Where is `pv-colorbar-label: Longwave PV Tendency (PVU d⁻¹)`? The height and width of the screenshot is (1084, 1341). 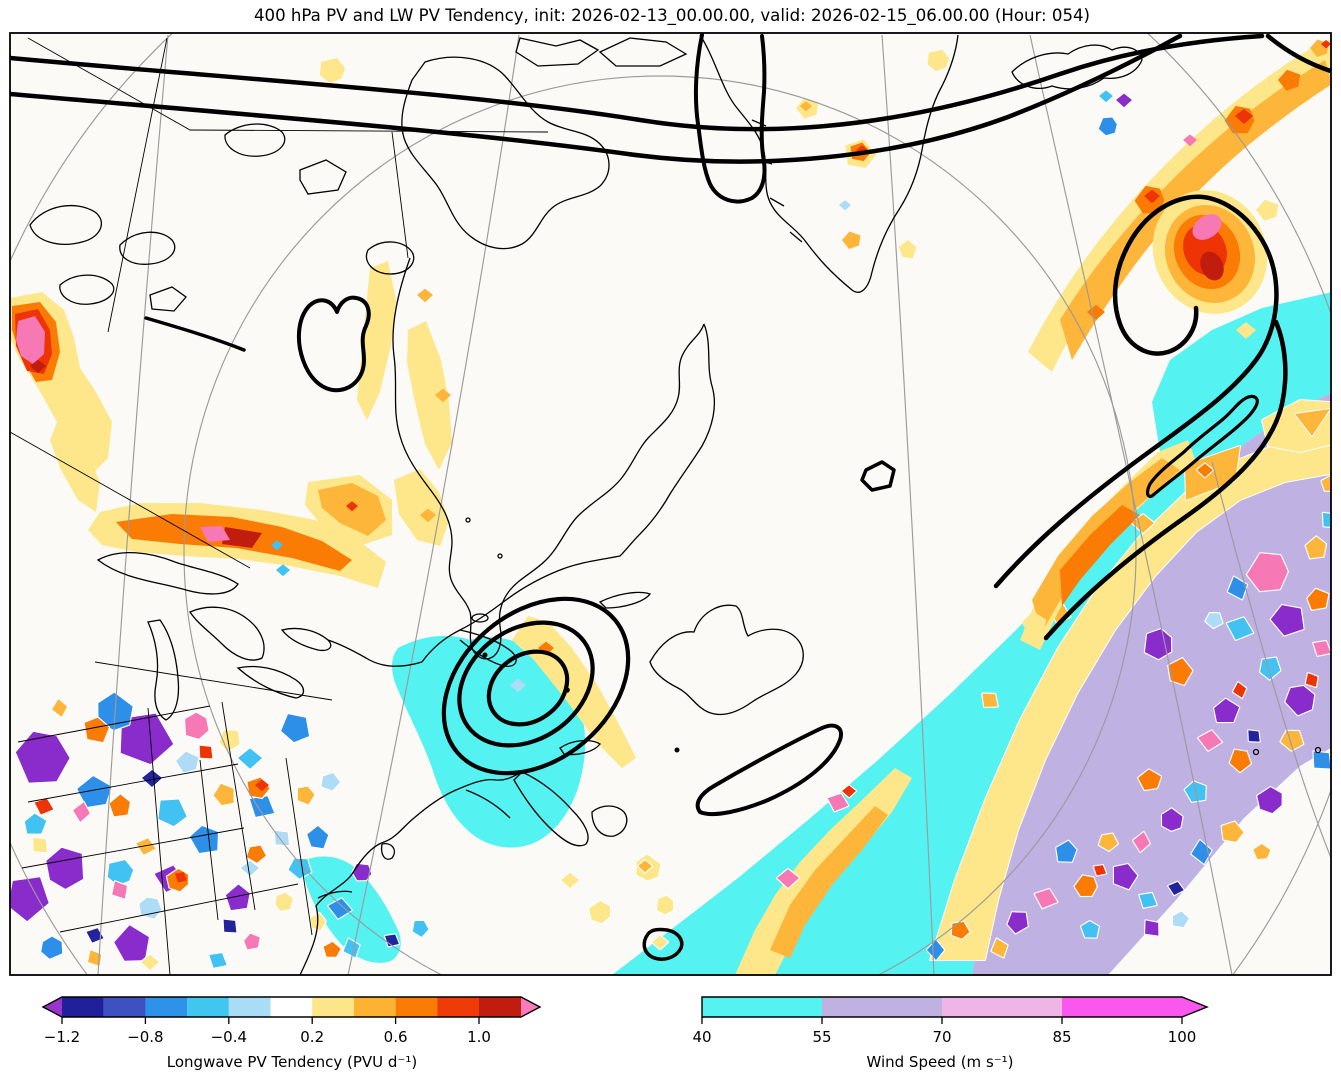
pv-colorbar-label: Longwave PV Tendency (PVU d⁻¹) is located at coordinates (292, 1062).